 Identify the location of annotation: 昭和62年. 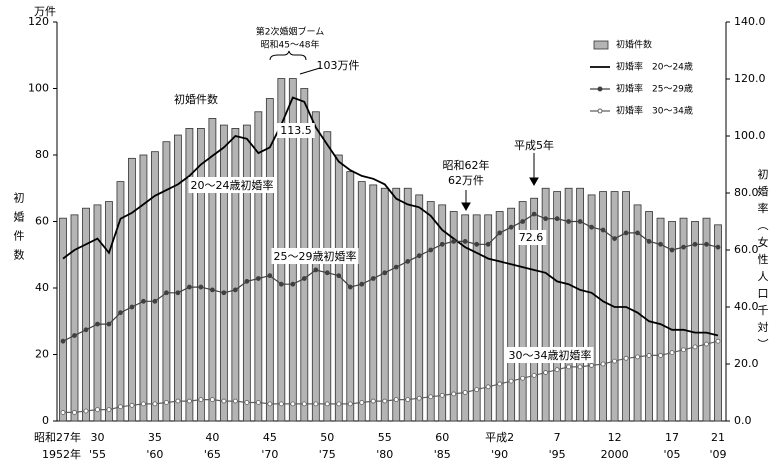
(466, 165).